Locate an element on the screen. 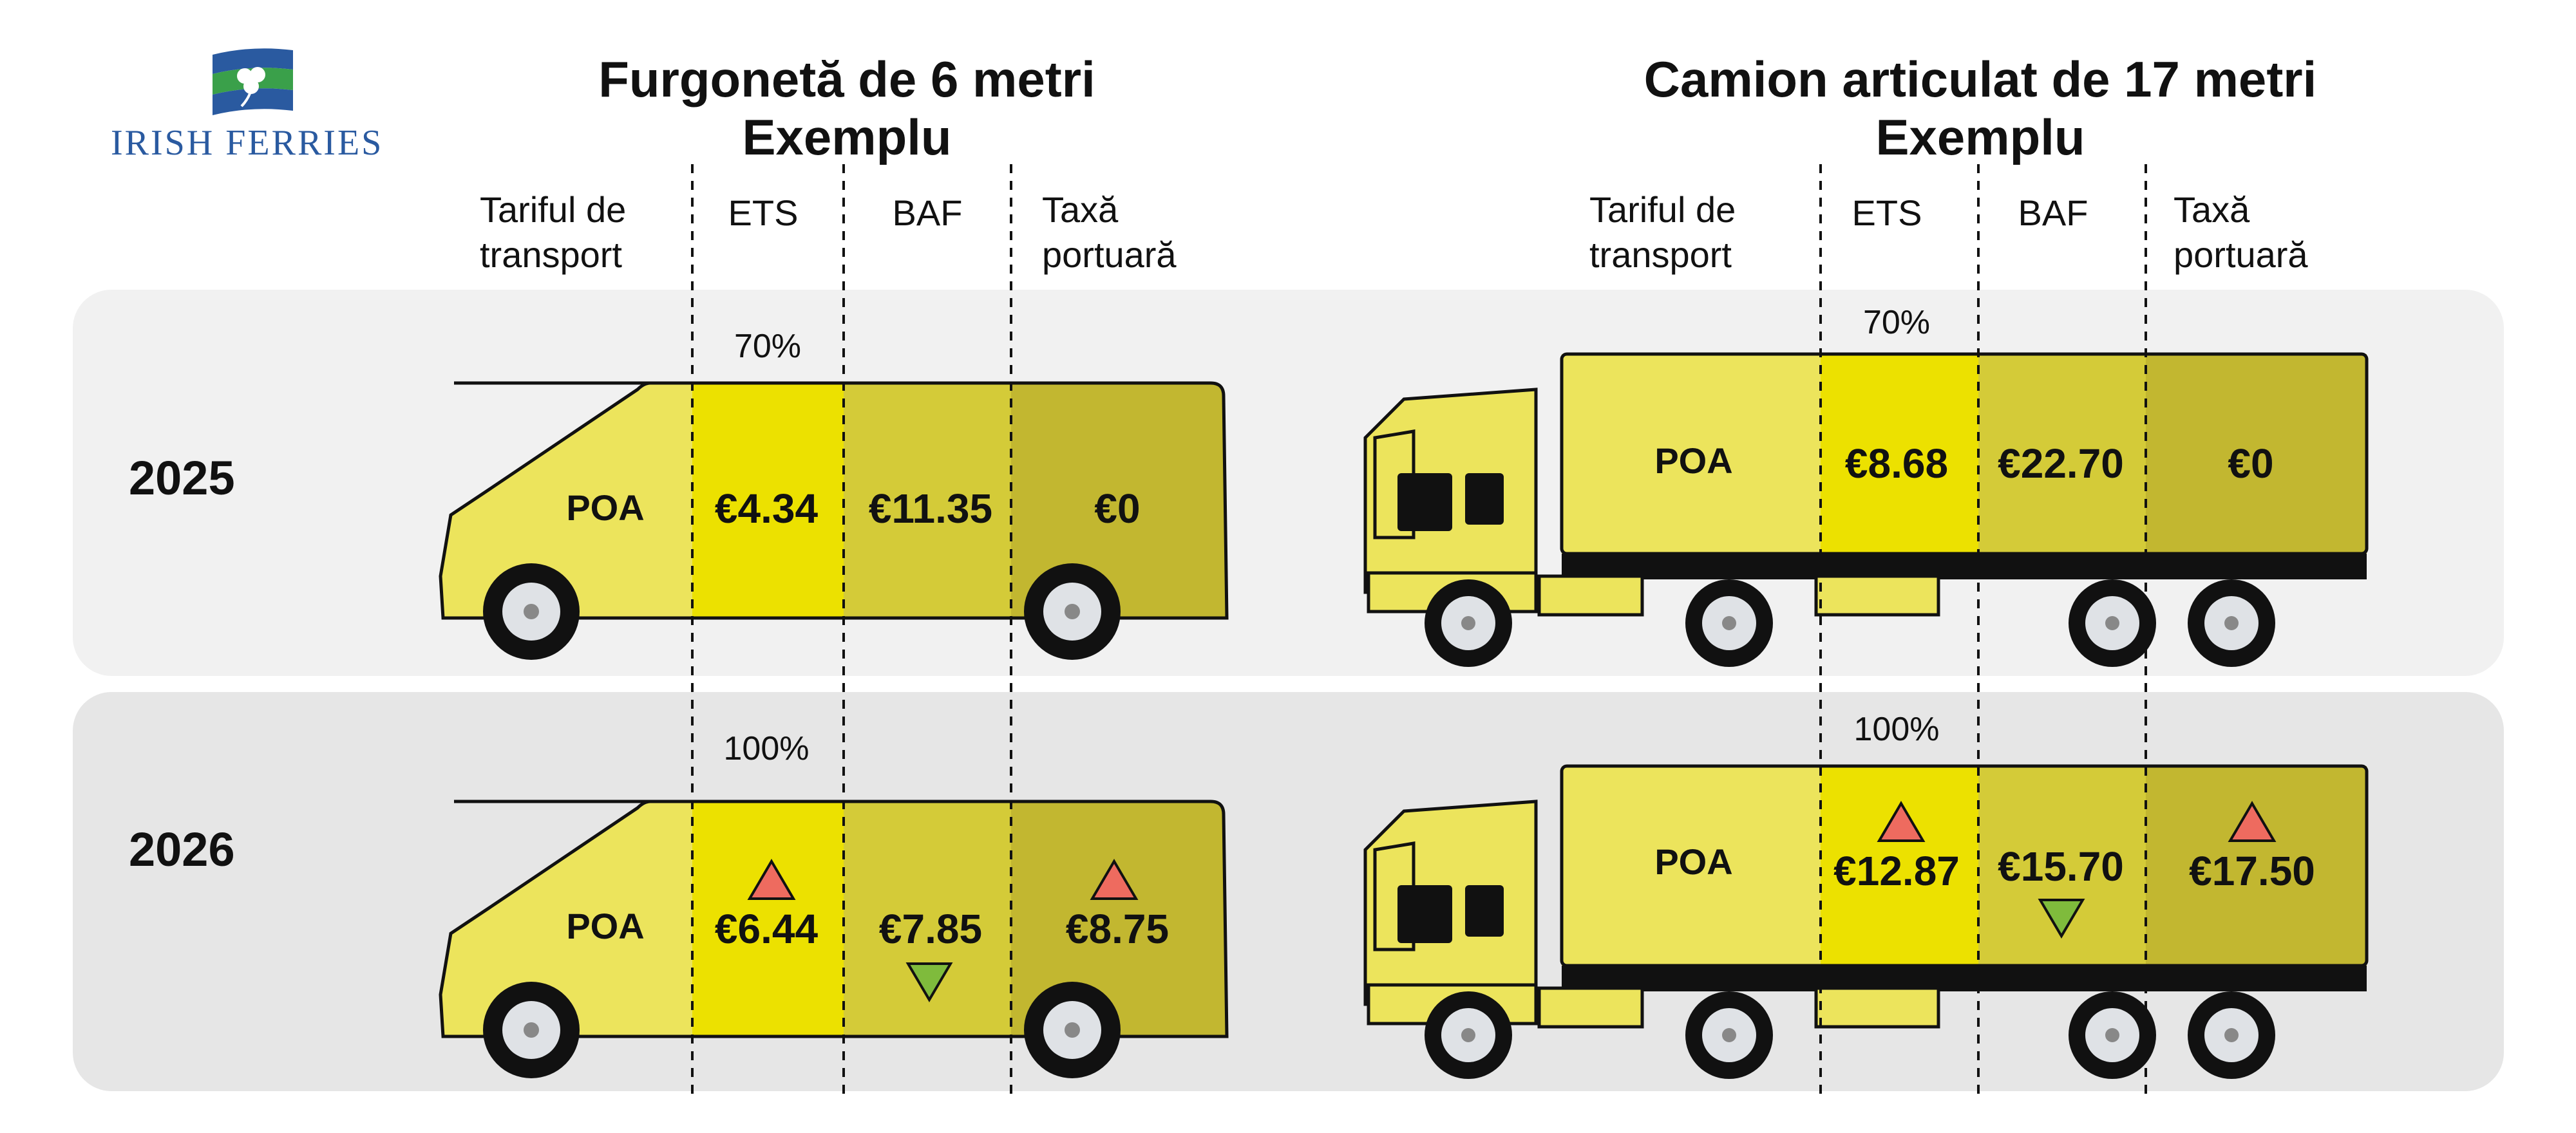 This screenshot has height=1133, width=2576. truck-2025 is located at coordinates (1866, 510).